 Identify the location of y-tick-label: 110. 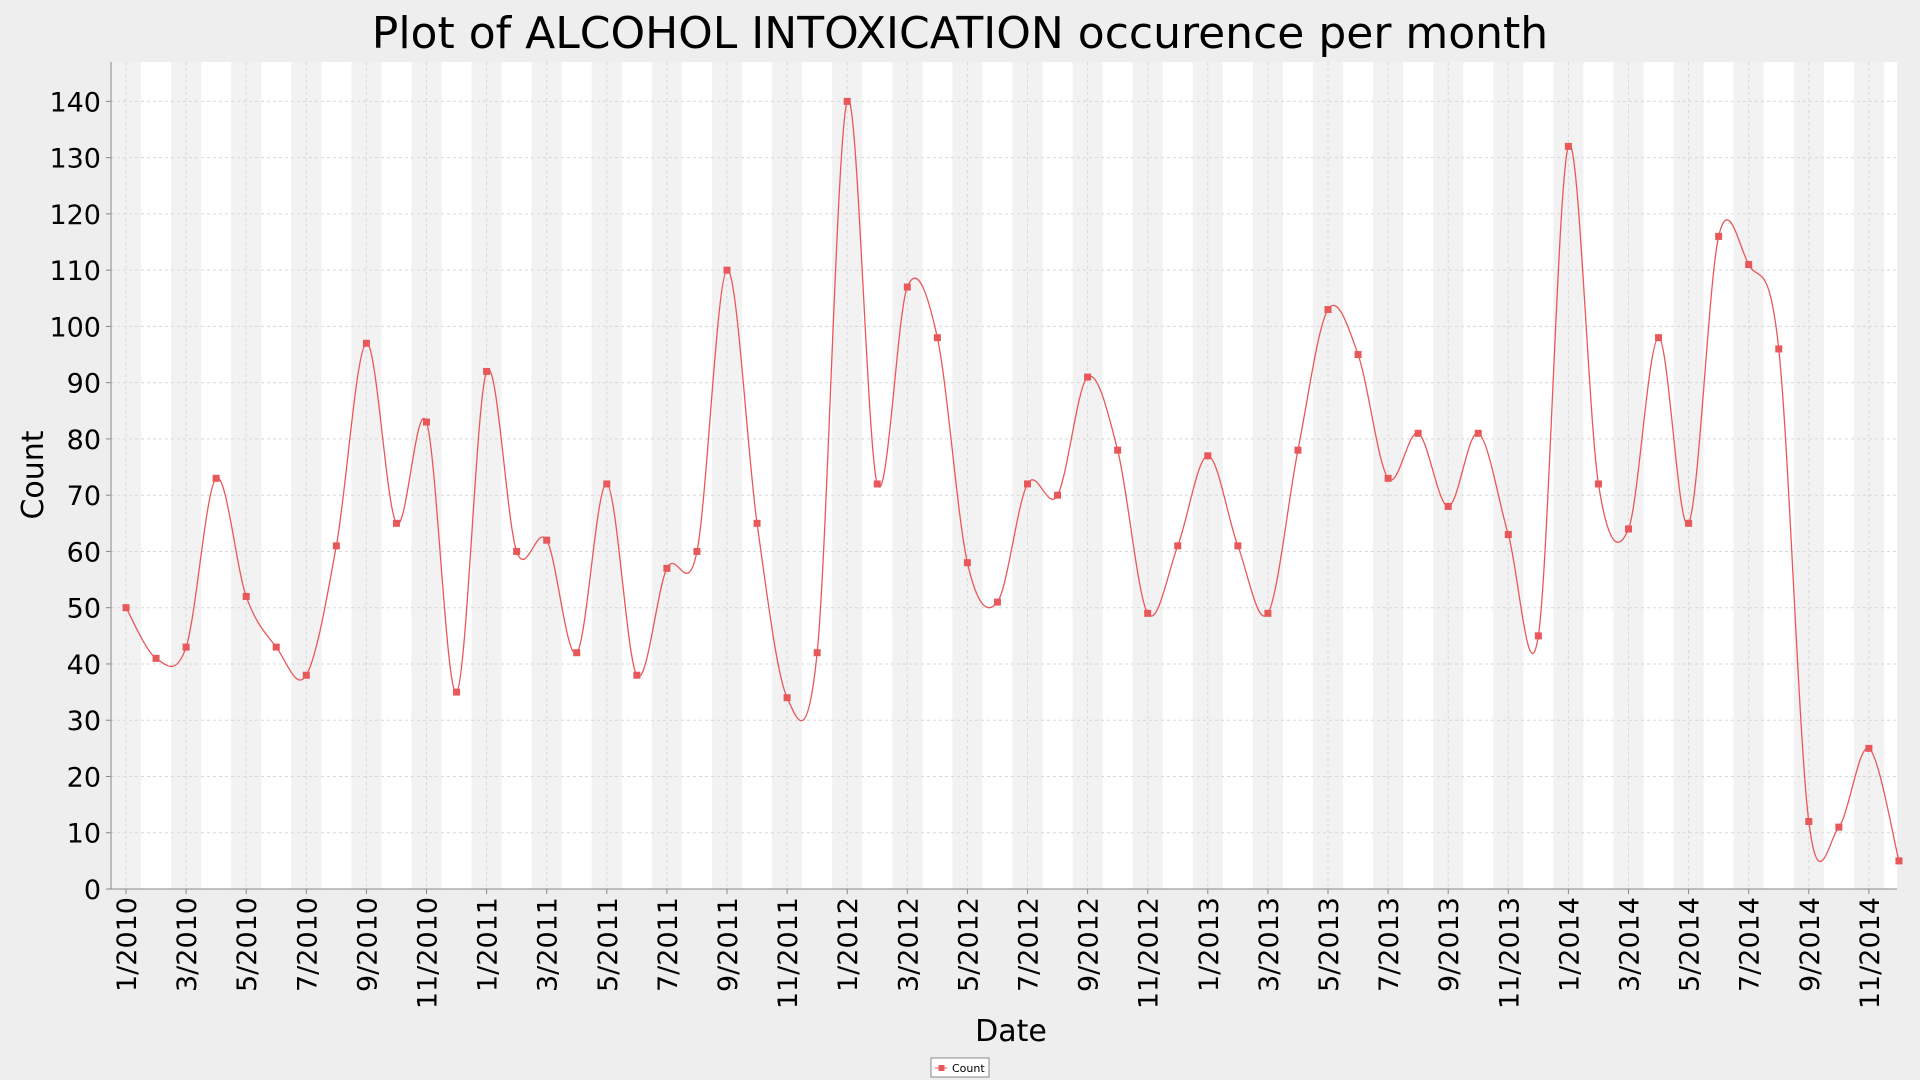
(75, 271).